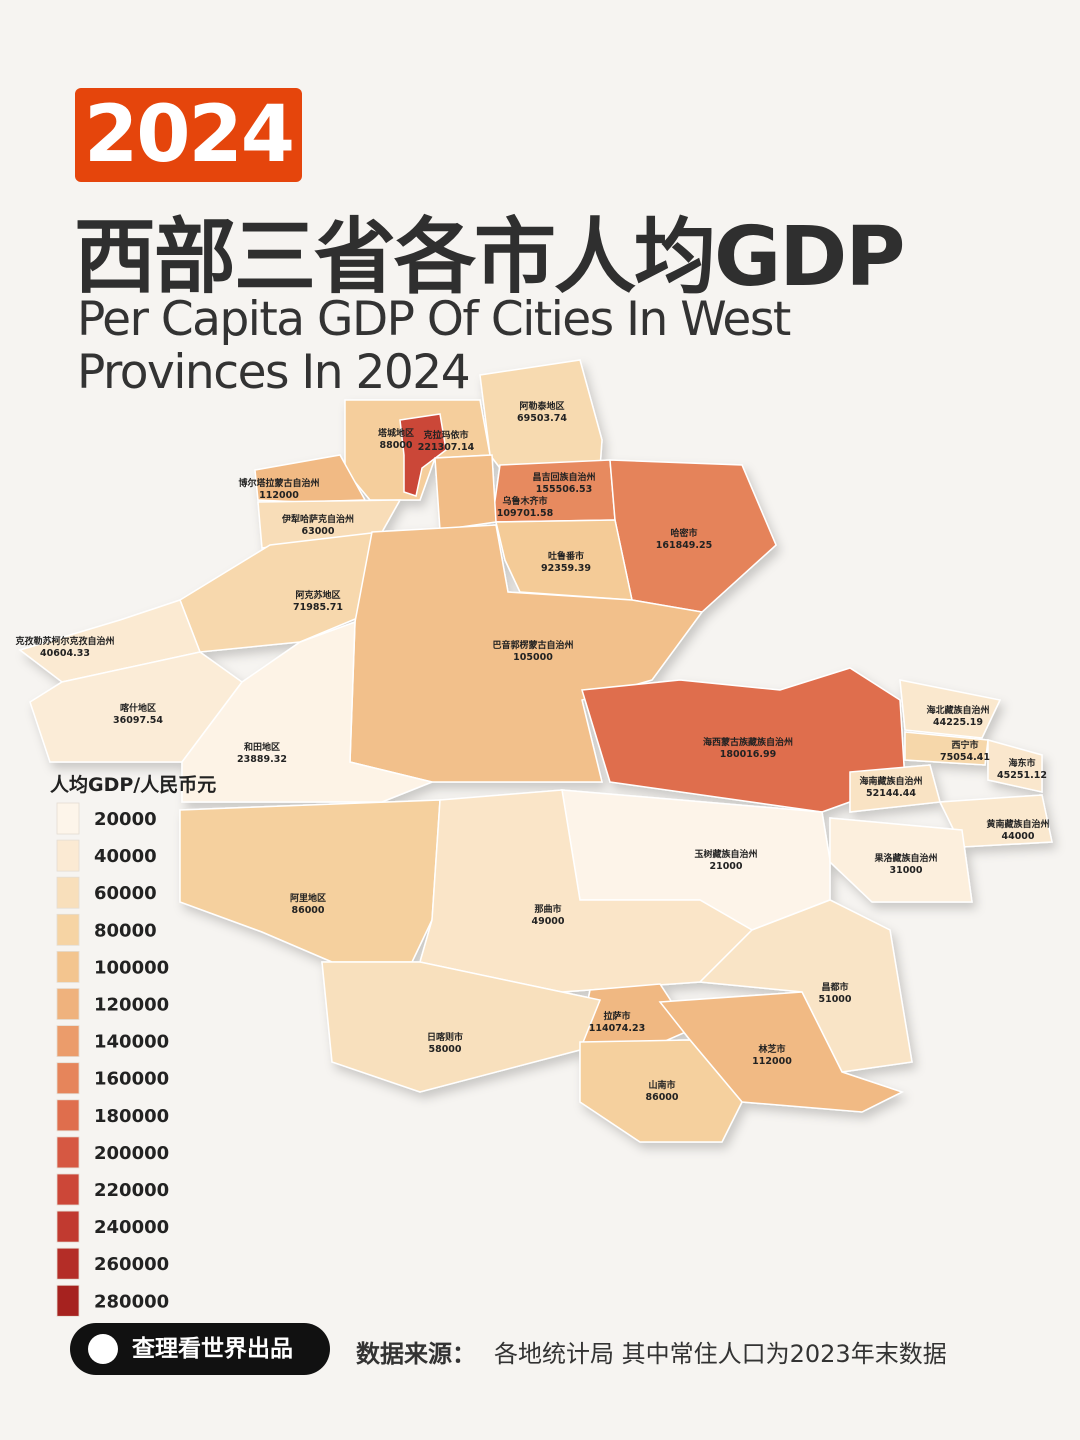 The image size is (1080, 1440). I want to click on source: 数据来源： 各地统计局 其中常住人口为2023年末数据, so click(651, 1351).